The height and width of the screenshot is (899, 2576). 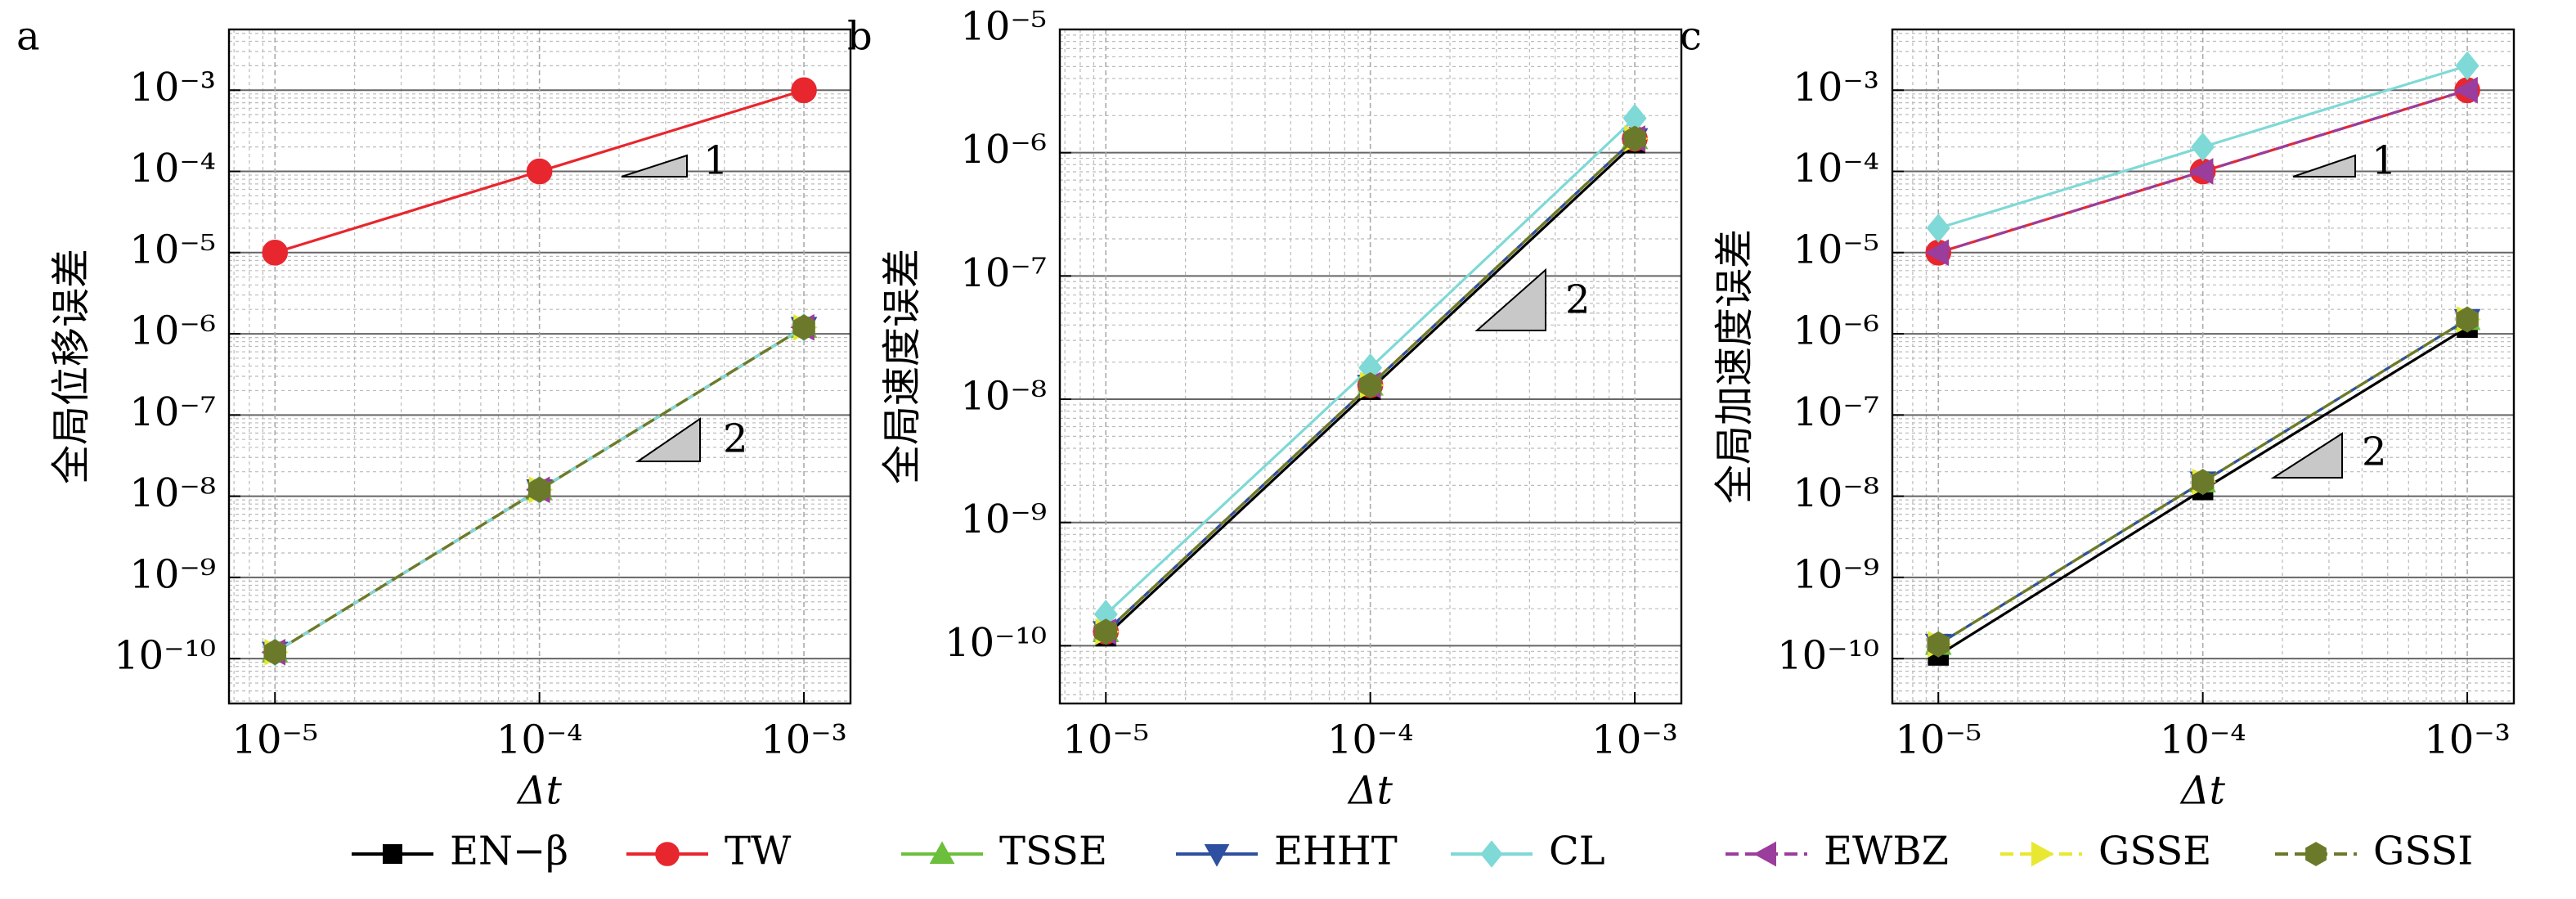 What do you see at coordinates (1053, 852) in the screenshot?
I see `legend-label: TSSE` at bounding box center [1053, 852].